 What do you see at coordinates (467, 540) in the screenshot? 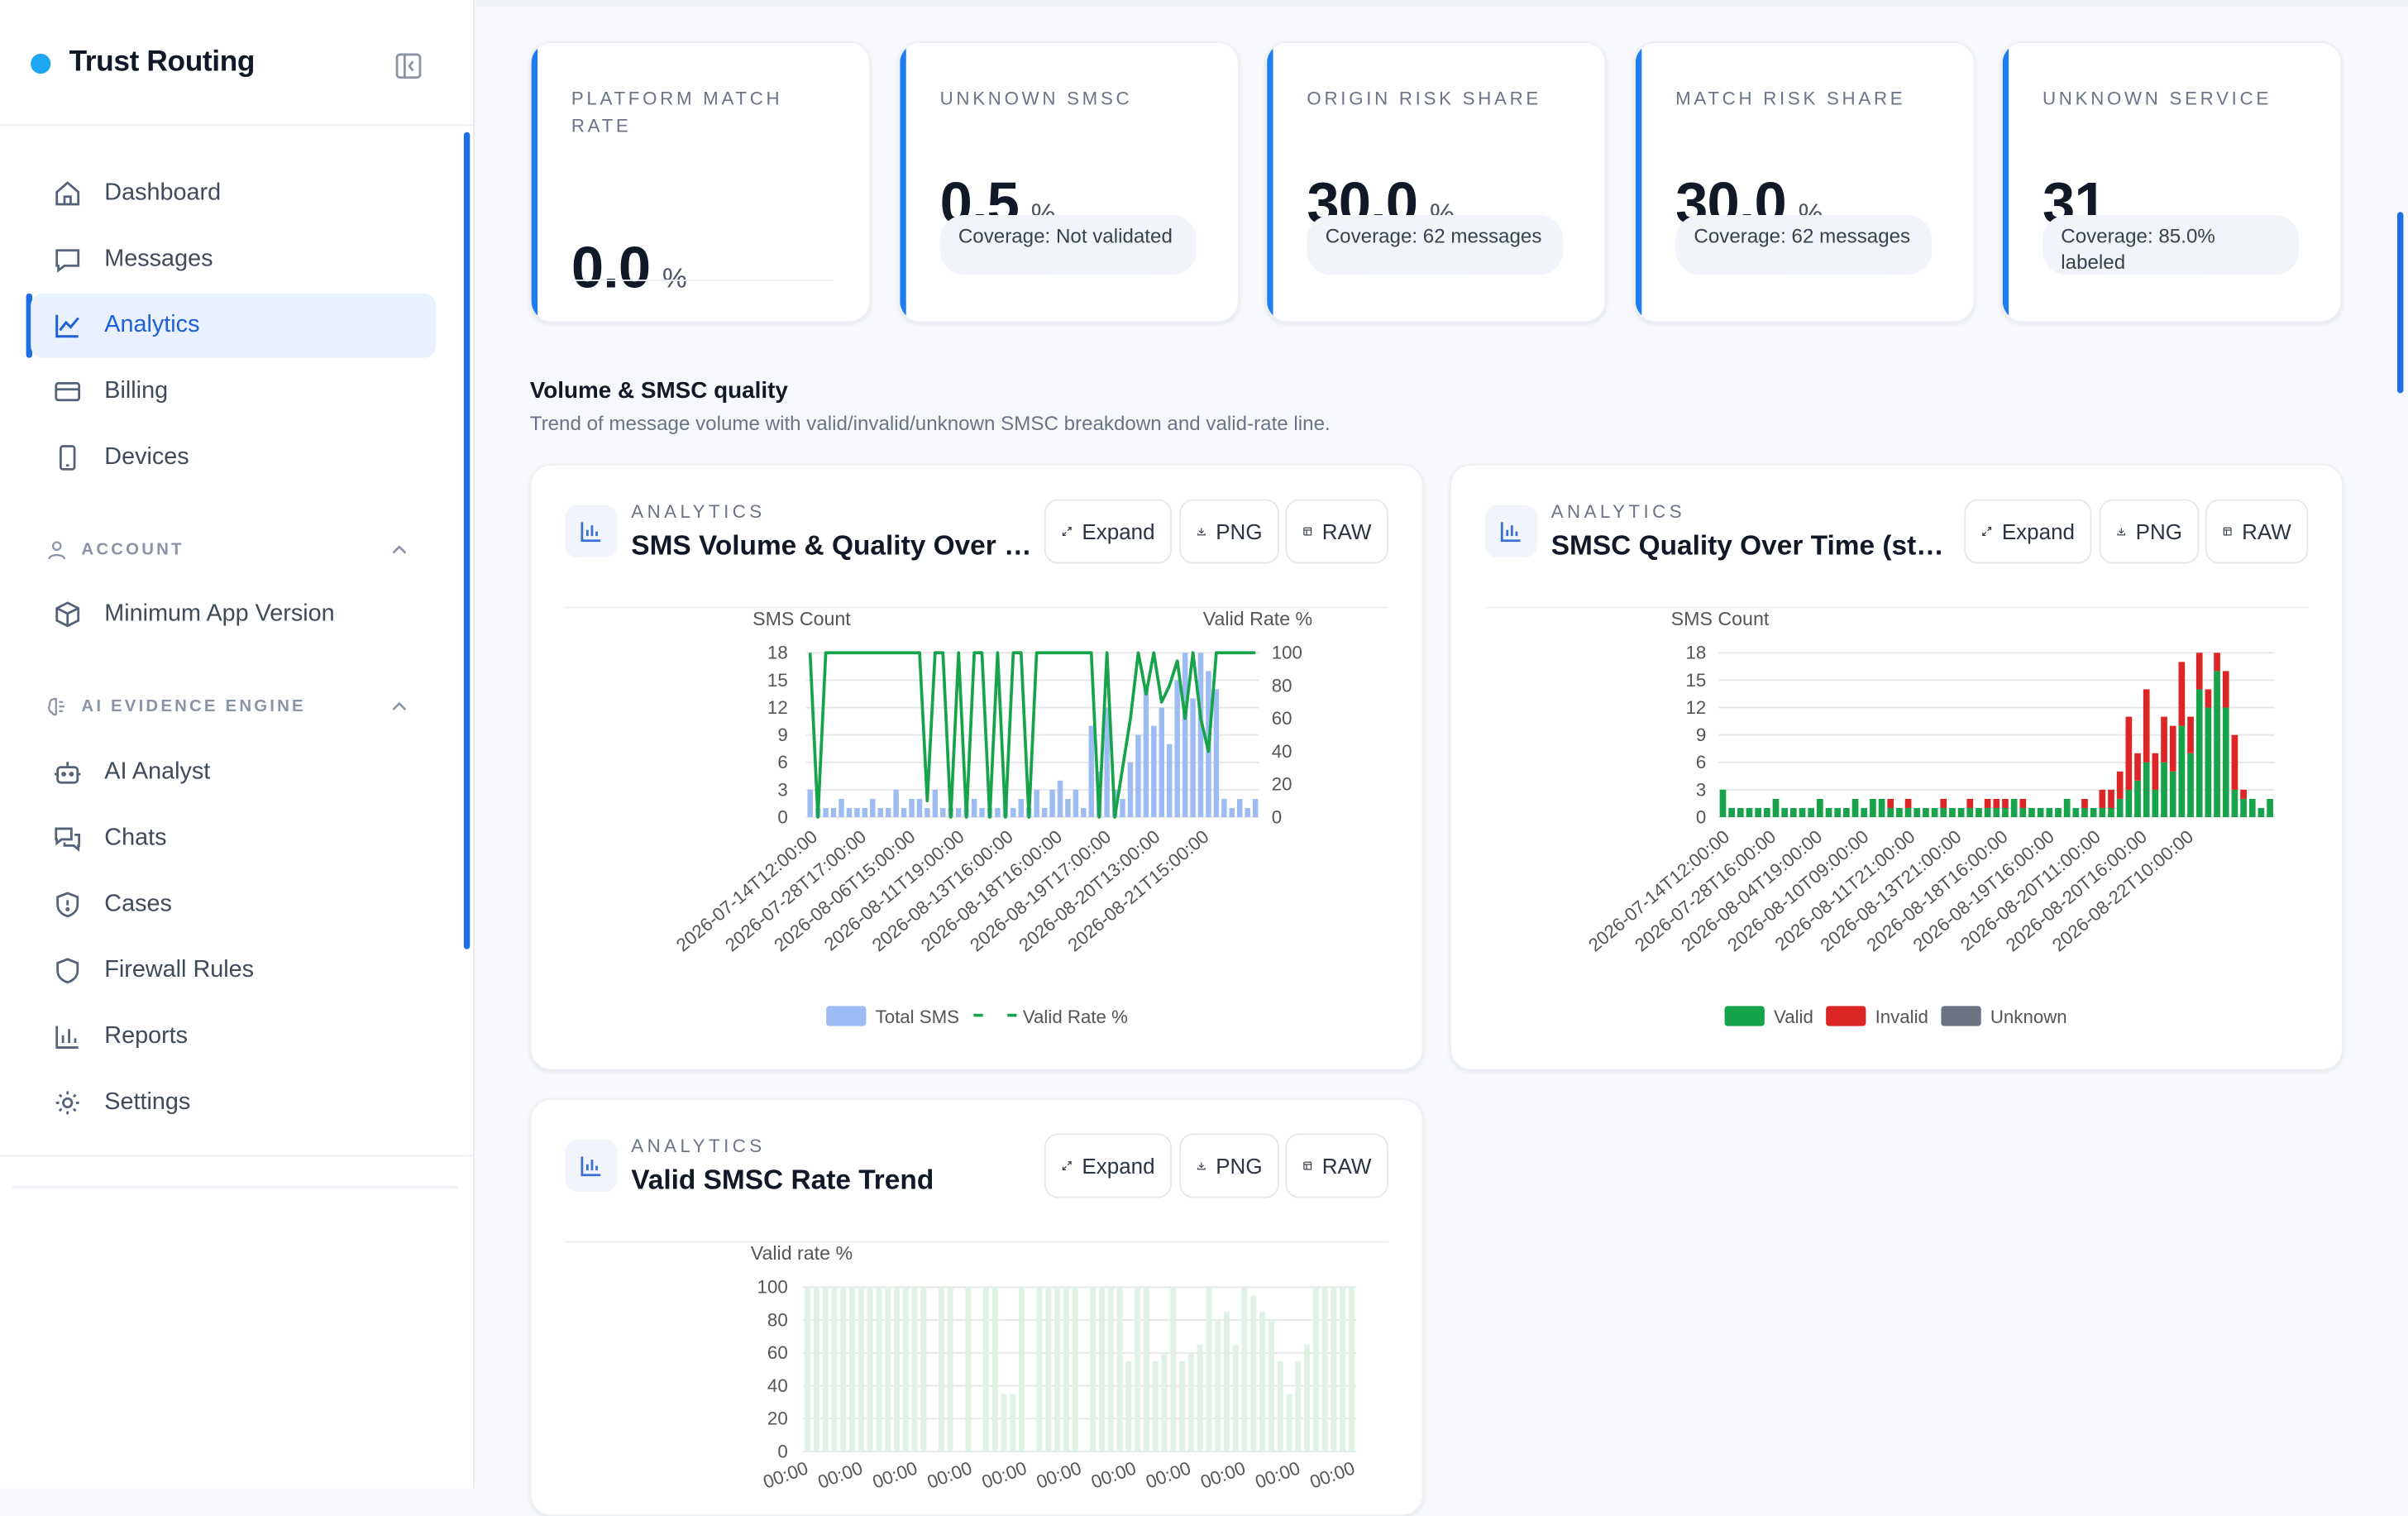
I see `sidebar-scrollbar` at bounding box center [467, 540].